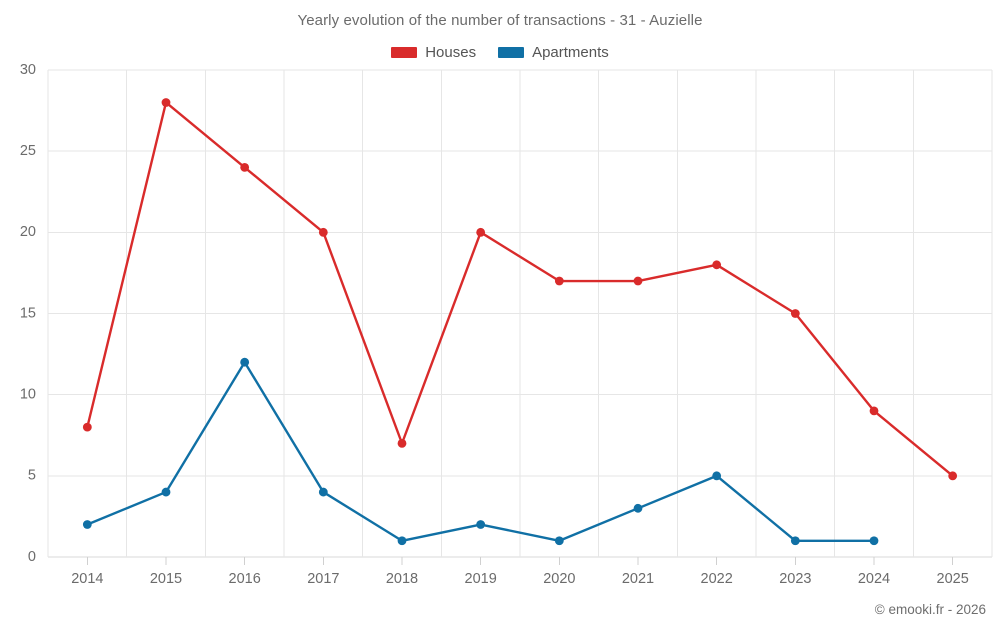 The height and width of the screenshot is (625, 1000). What do you see at coordinates (638, 508) in the screenshot?
I see `data-point-apartments-2021` at bounding box center [638, 508].